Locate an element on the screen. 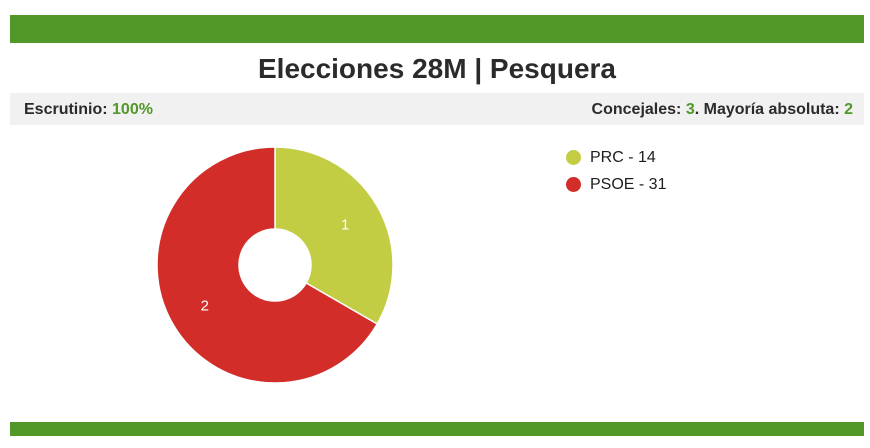  slice-label-prc: 1 is located at coordinates (345, 225).